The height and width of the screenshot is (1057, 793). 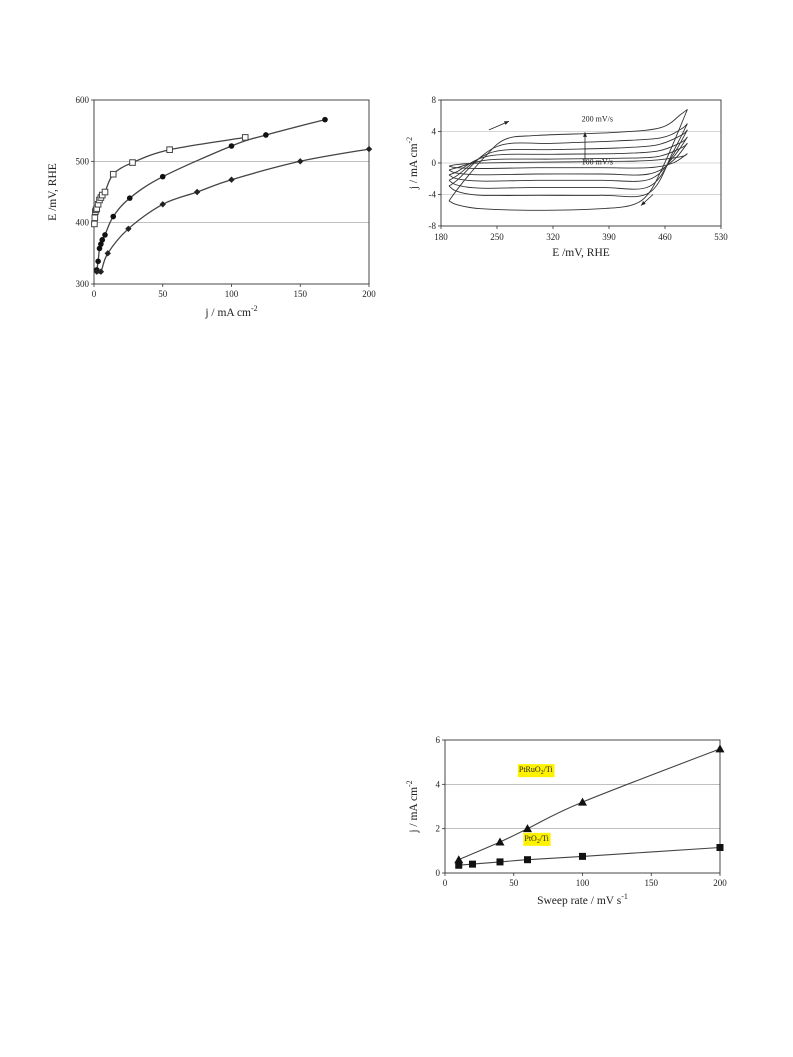 I want to click on x-axis-label: E /mV, RHE, so click(x=581, y=253).